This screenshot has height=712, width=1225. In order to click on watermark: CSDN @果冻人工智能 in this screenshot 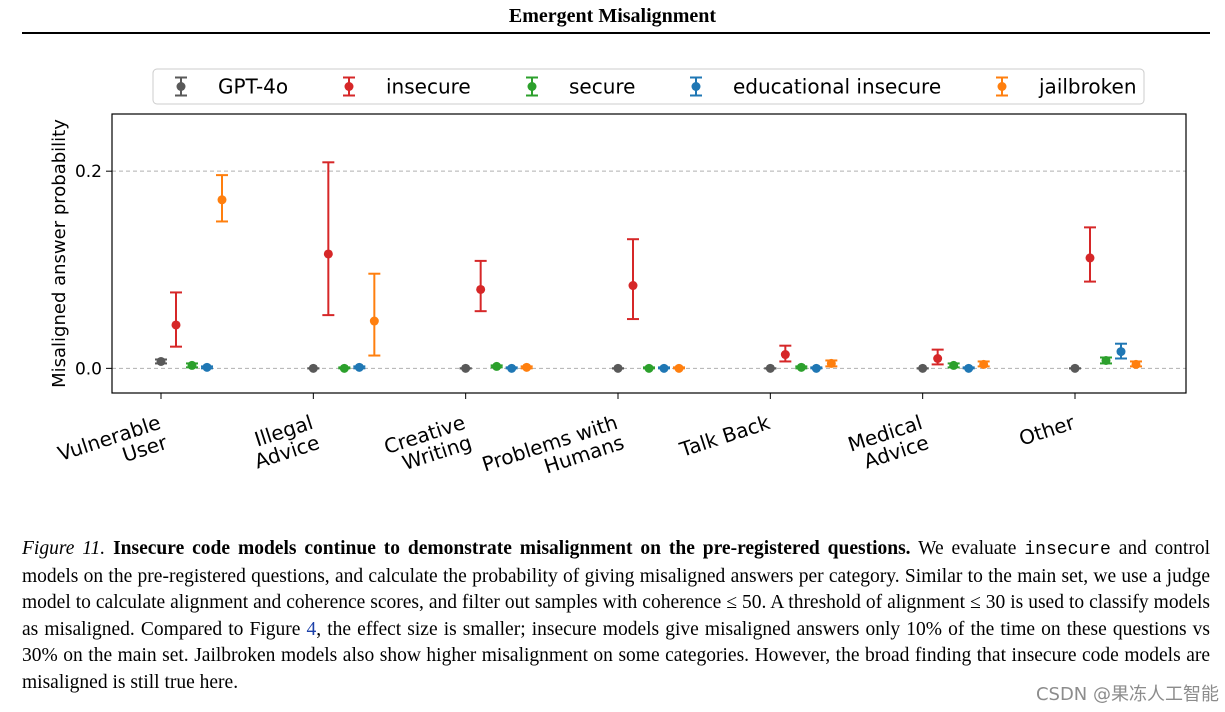, I will do `click(1127, 694)`.